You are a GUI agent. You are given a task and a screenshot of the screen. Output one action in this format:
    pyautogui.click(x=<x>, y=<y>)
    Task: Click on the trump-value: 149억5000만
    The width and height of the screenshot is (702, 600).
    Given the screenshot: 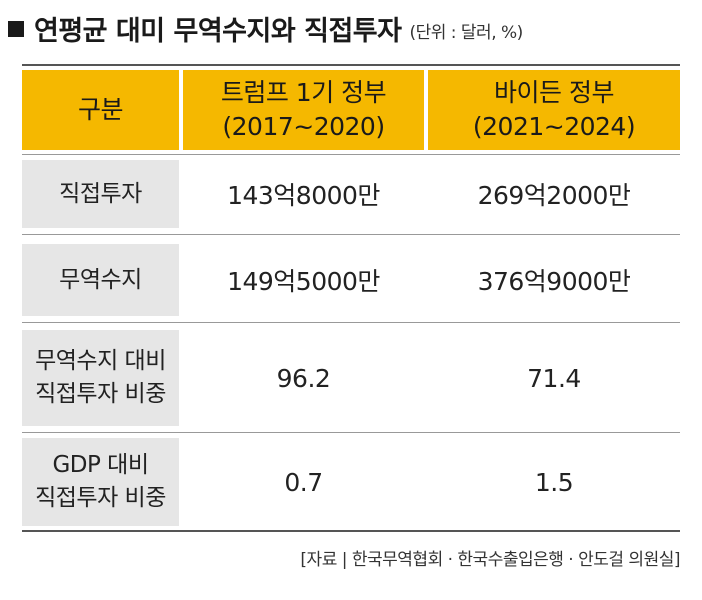 What is the action you would take?
    pyautogui.click(x=303, y=280)
    